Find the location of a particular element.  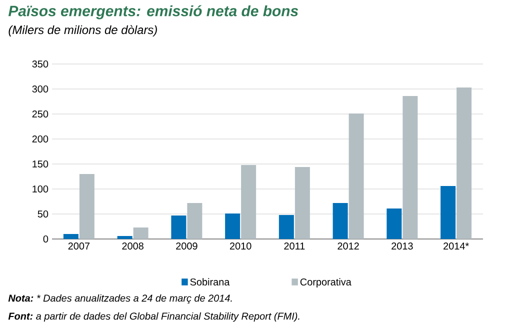

text: a partir de dades del Global Financial Stability Report (FMI). is located at coordinates (168, 317).